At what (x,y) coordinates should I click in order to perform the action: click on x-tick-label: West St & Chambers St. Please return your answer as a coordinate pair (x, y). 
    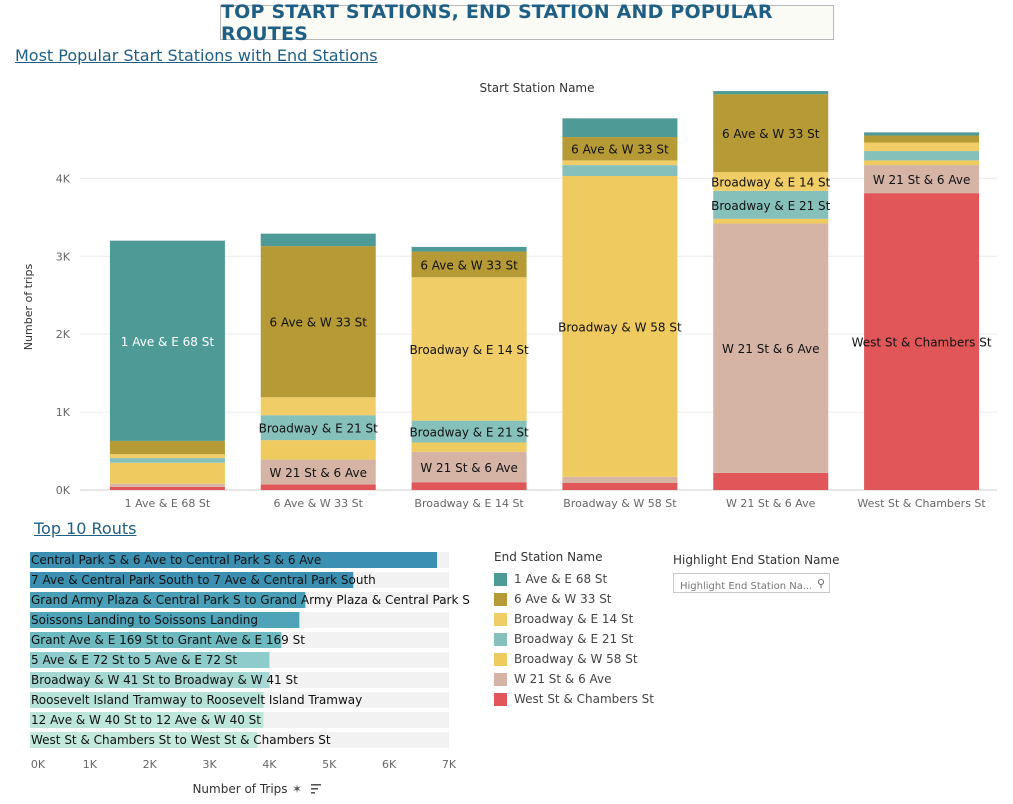
    Looking at the image, I should click on (921, 503).